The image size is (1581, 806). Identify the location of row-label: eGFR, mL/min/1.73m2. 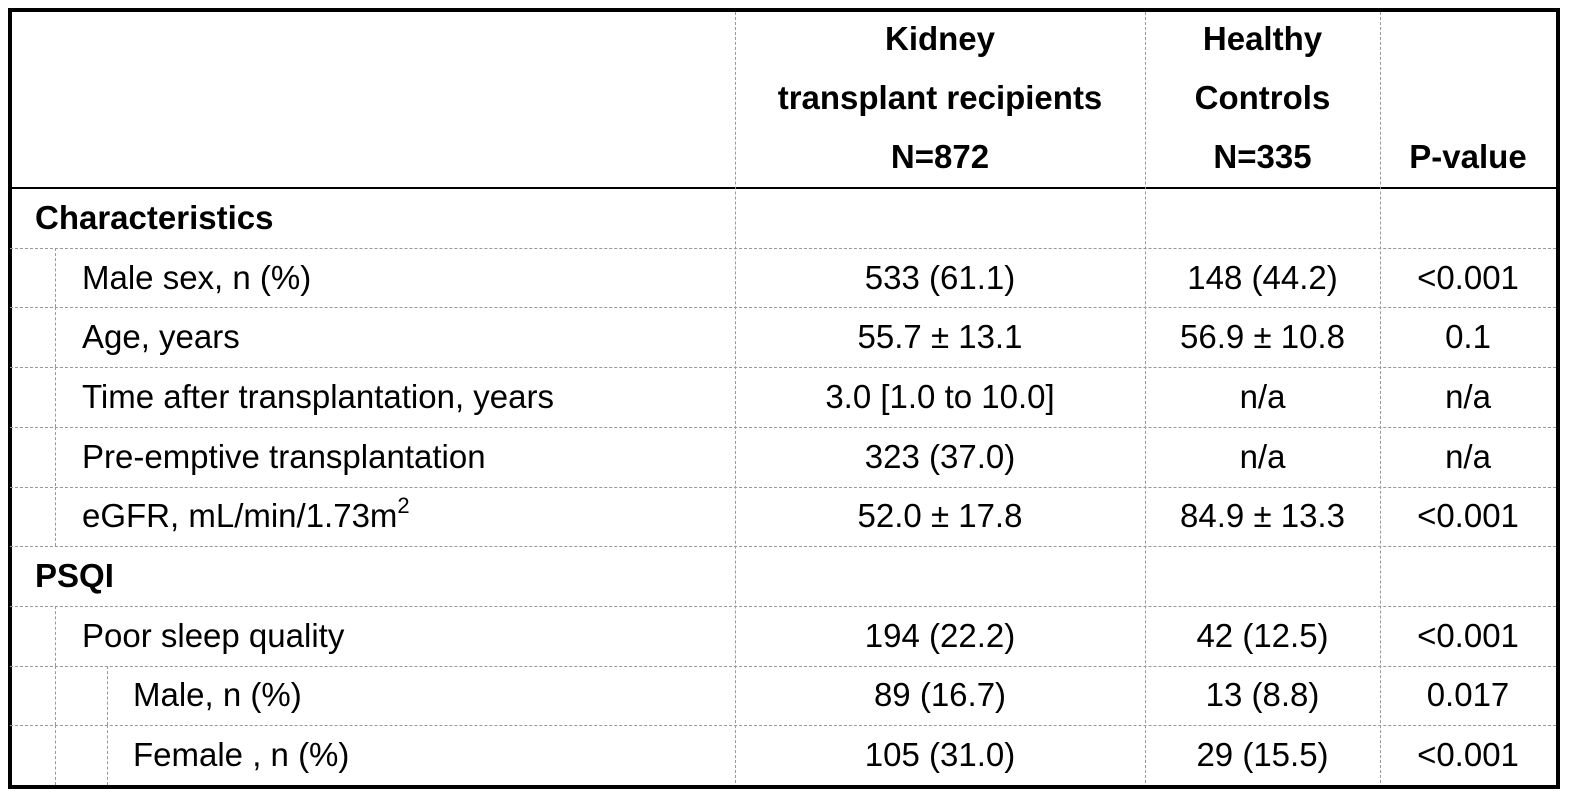
(246, 514).